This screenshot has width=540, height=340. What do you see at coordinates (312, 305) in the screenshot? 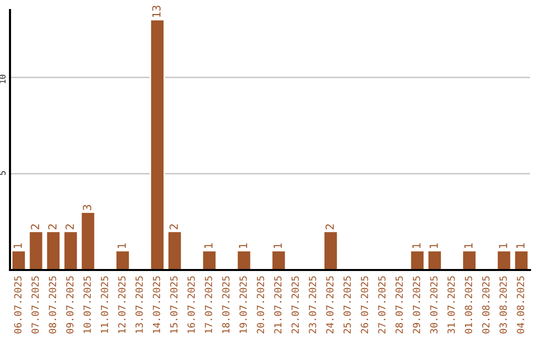
I see `x-tick-label: 23.07.2025` at bounding box center [312, 305].